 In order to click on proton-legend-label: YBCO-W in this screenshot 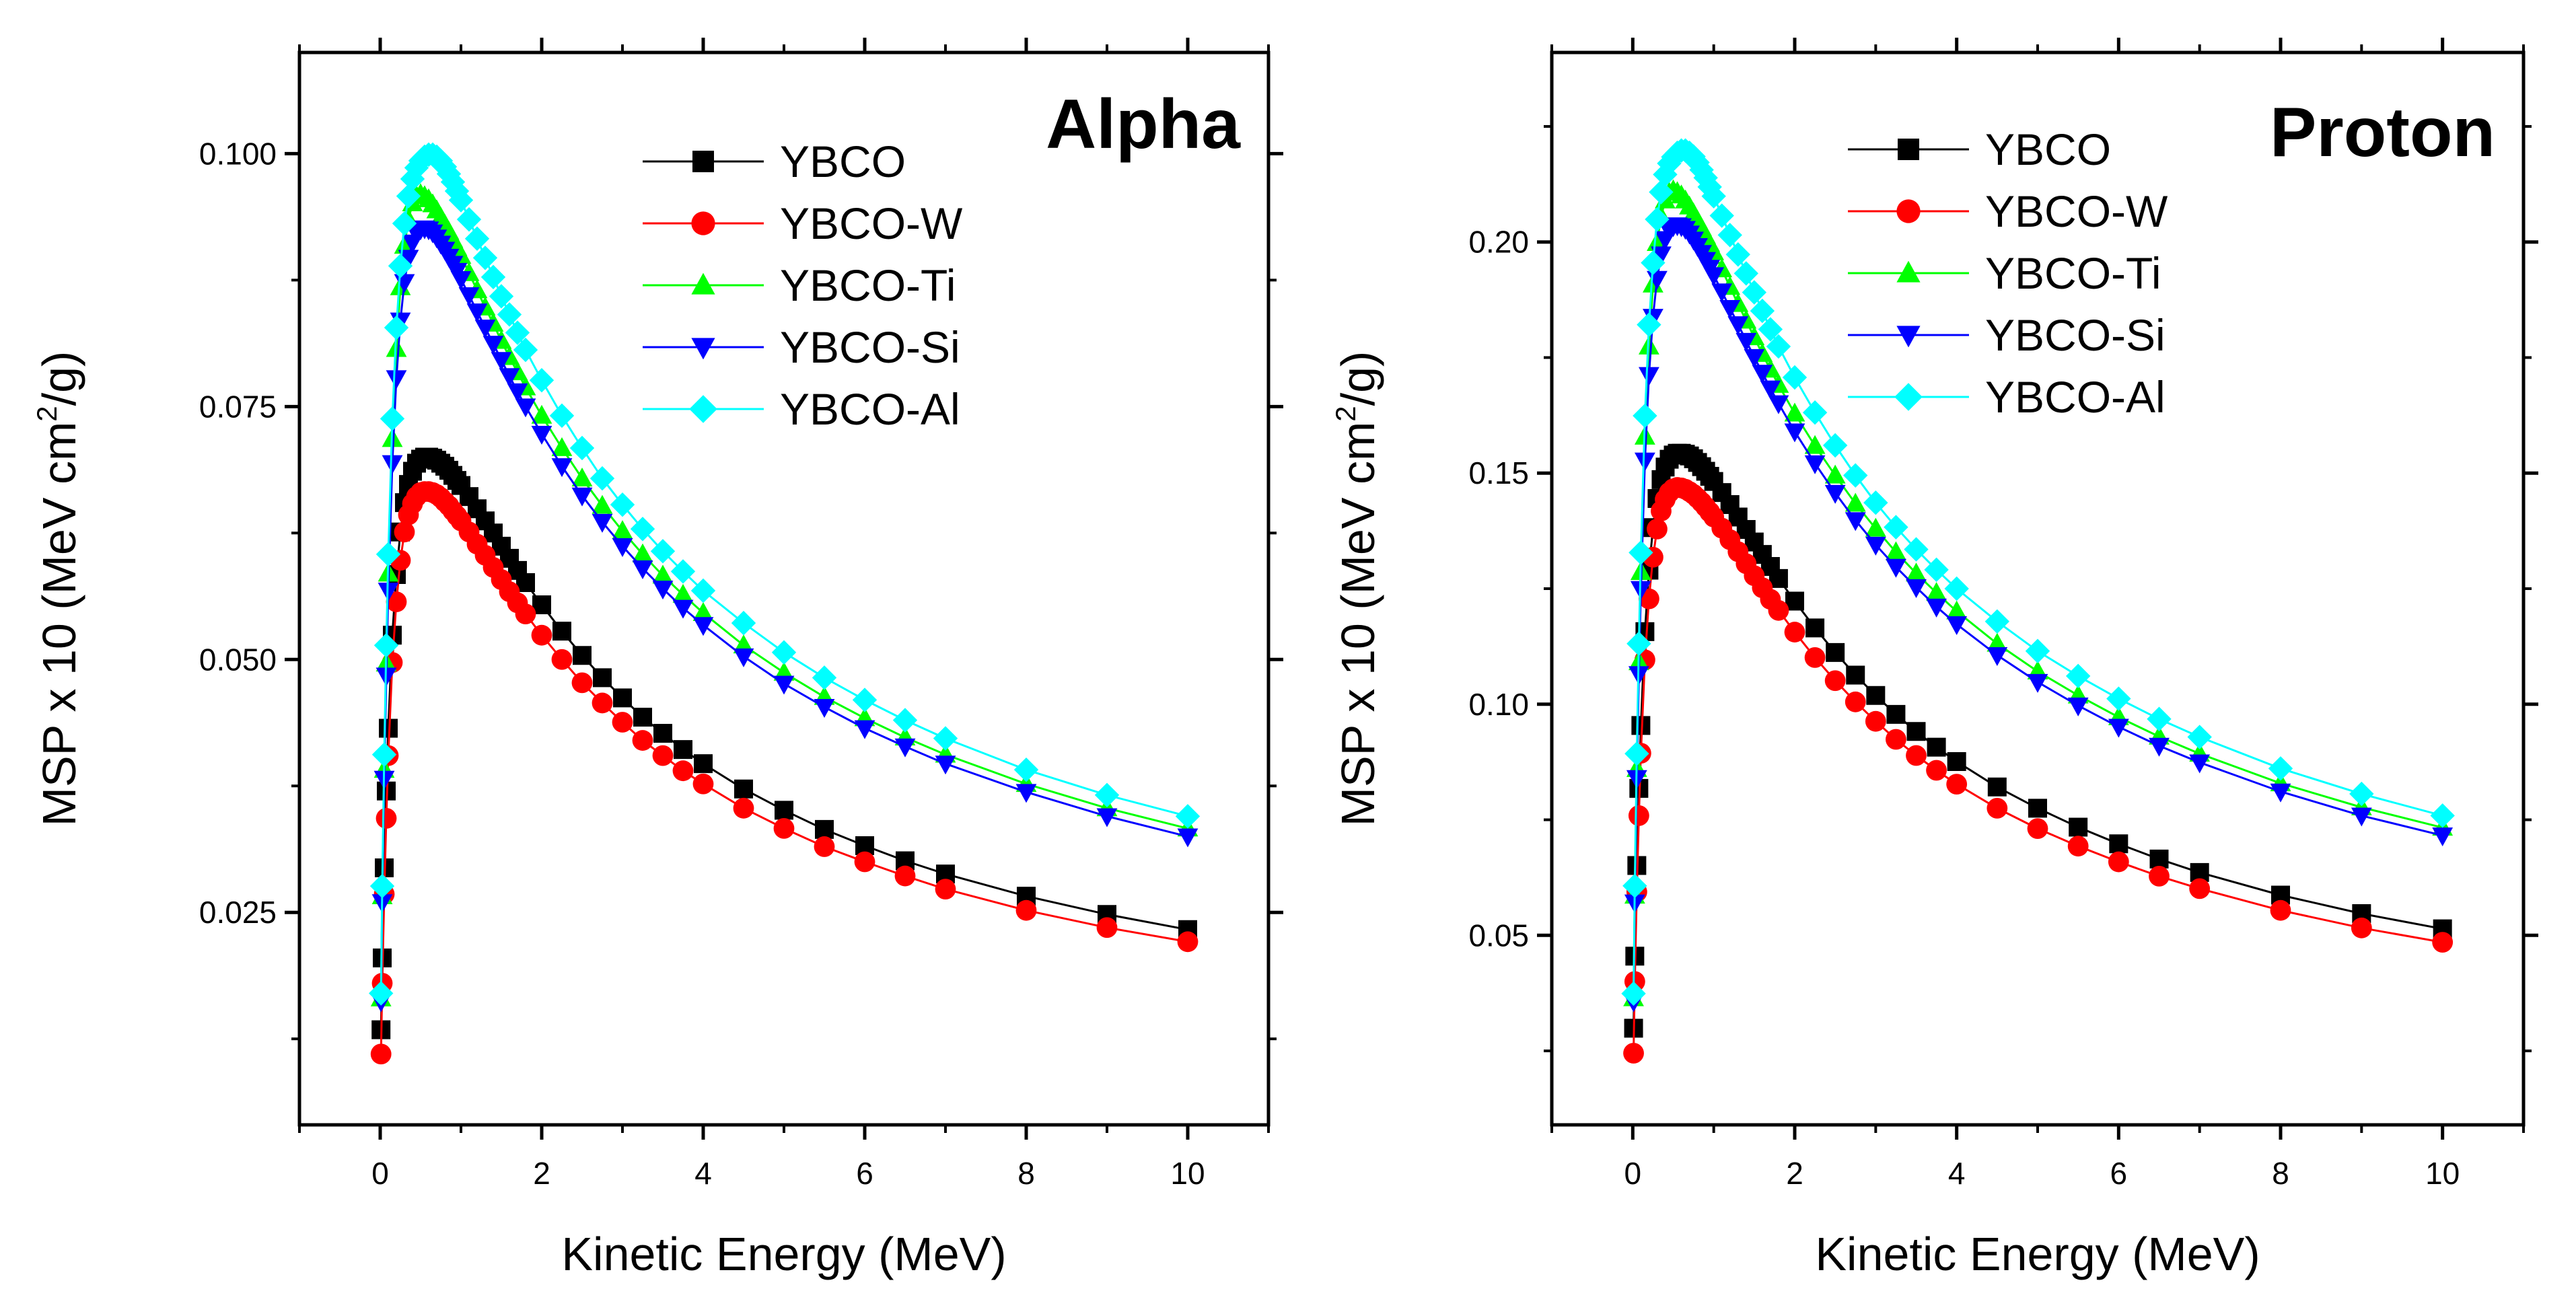, I will do `click(2076, 211)`.